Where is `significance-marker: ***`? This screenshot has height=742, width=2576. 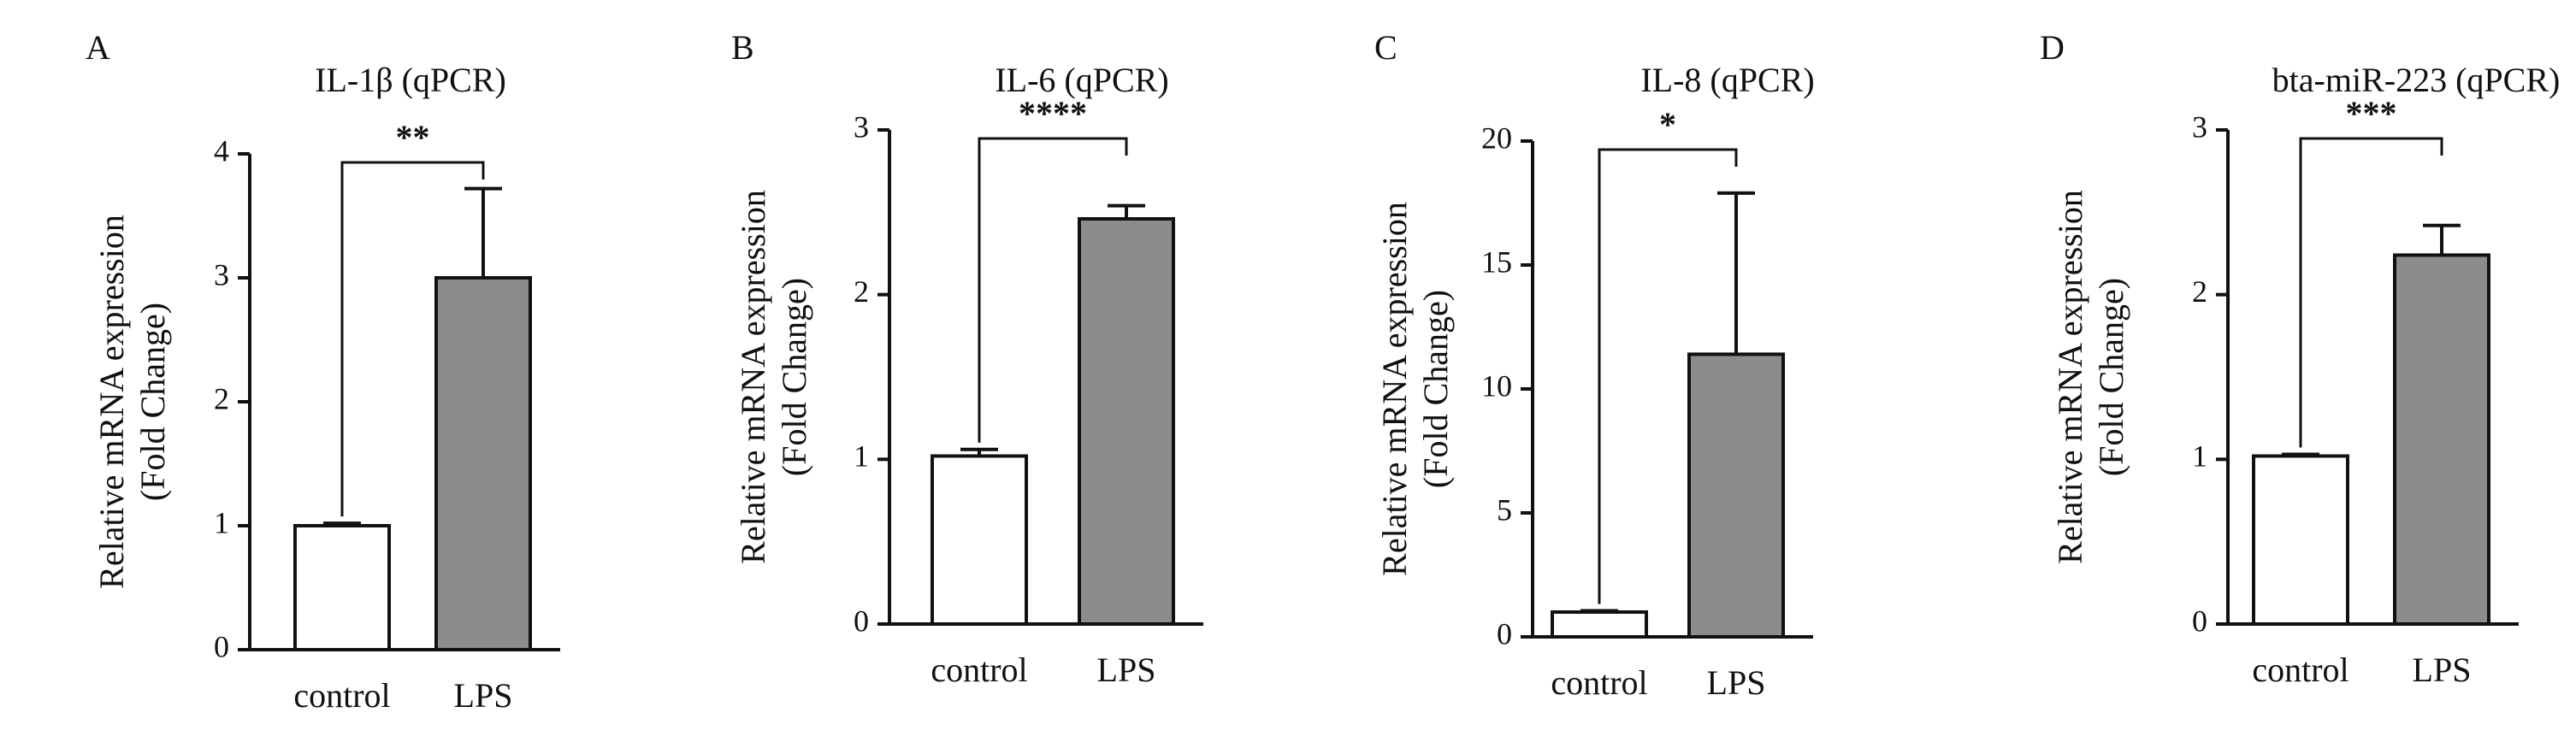 significance-marker: *** is located at coordinates (2371, 113).